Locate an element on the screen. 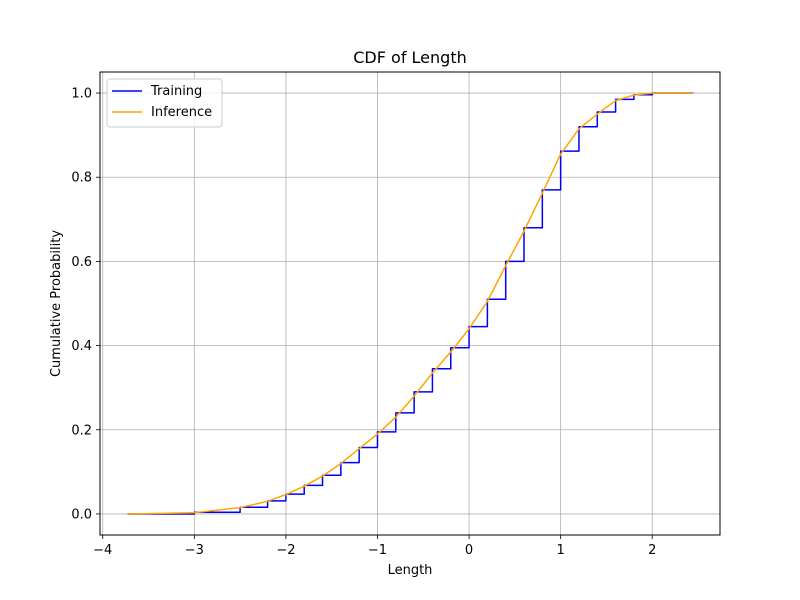  x-tick-label: −2 is located at coordinates (285, 550).